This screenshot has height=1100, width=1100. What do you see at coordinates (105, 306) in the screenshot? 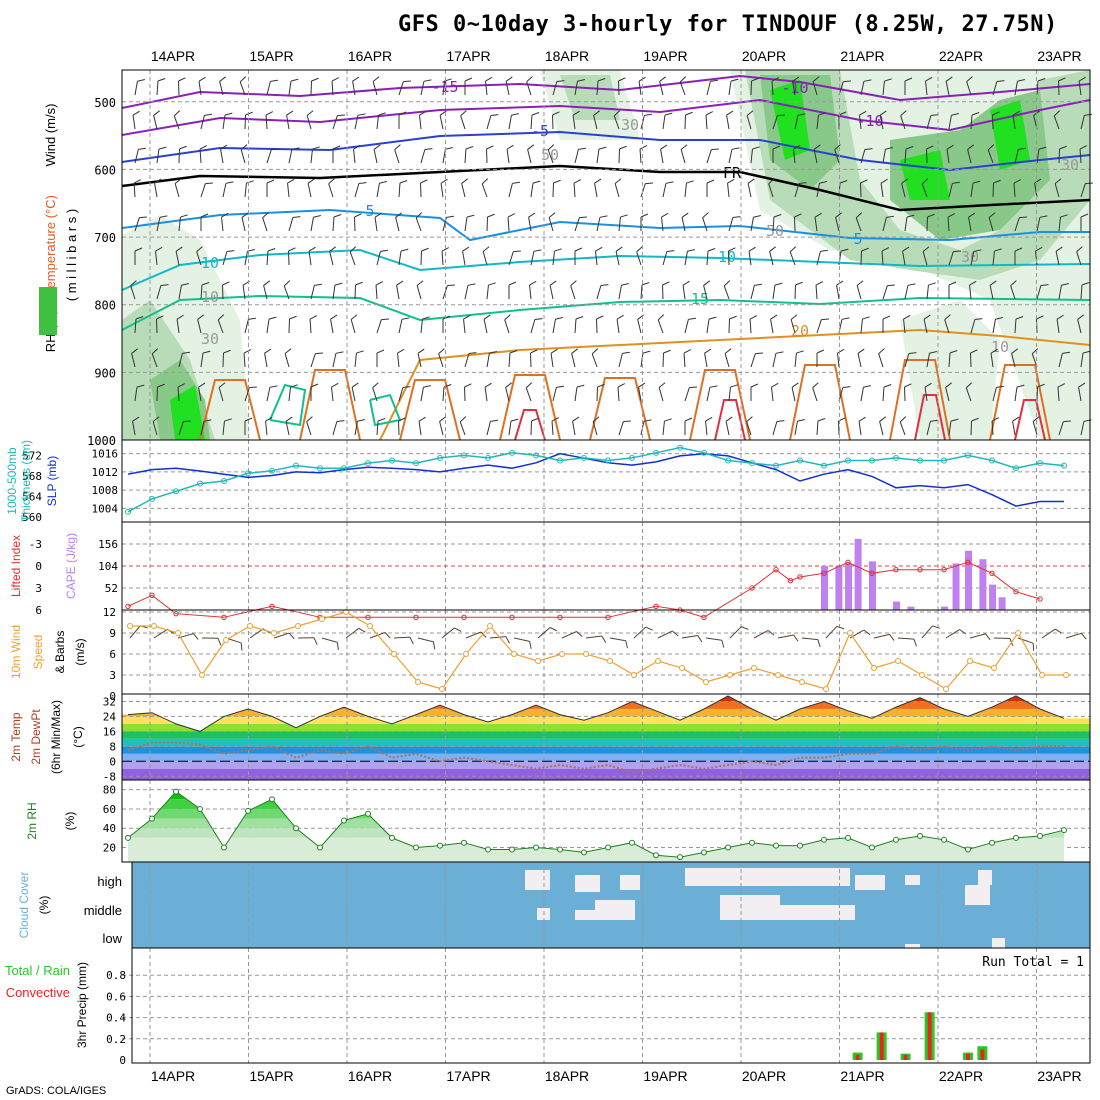
I see `pressure-tick: 800` at bounding box center [105, 306].